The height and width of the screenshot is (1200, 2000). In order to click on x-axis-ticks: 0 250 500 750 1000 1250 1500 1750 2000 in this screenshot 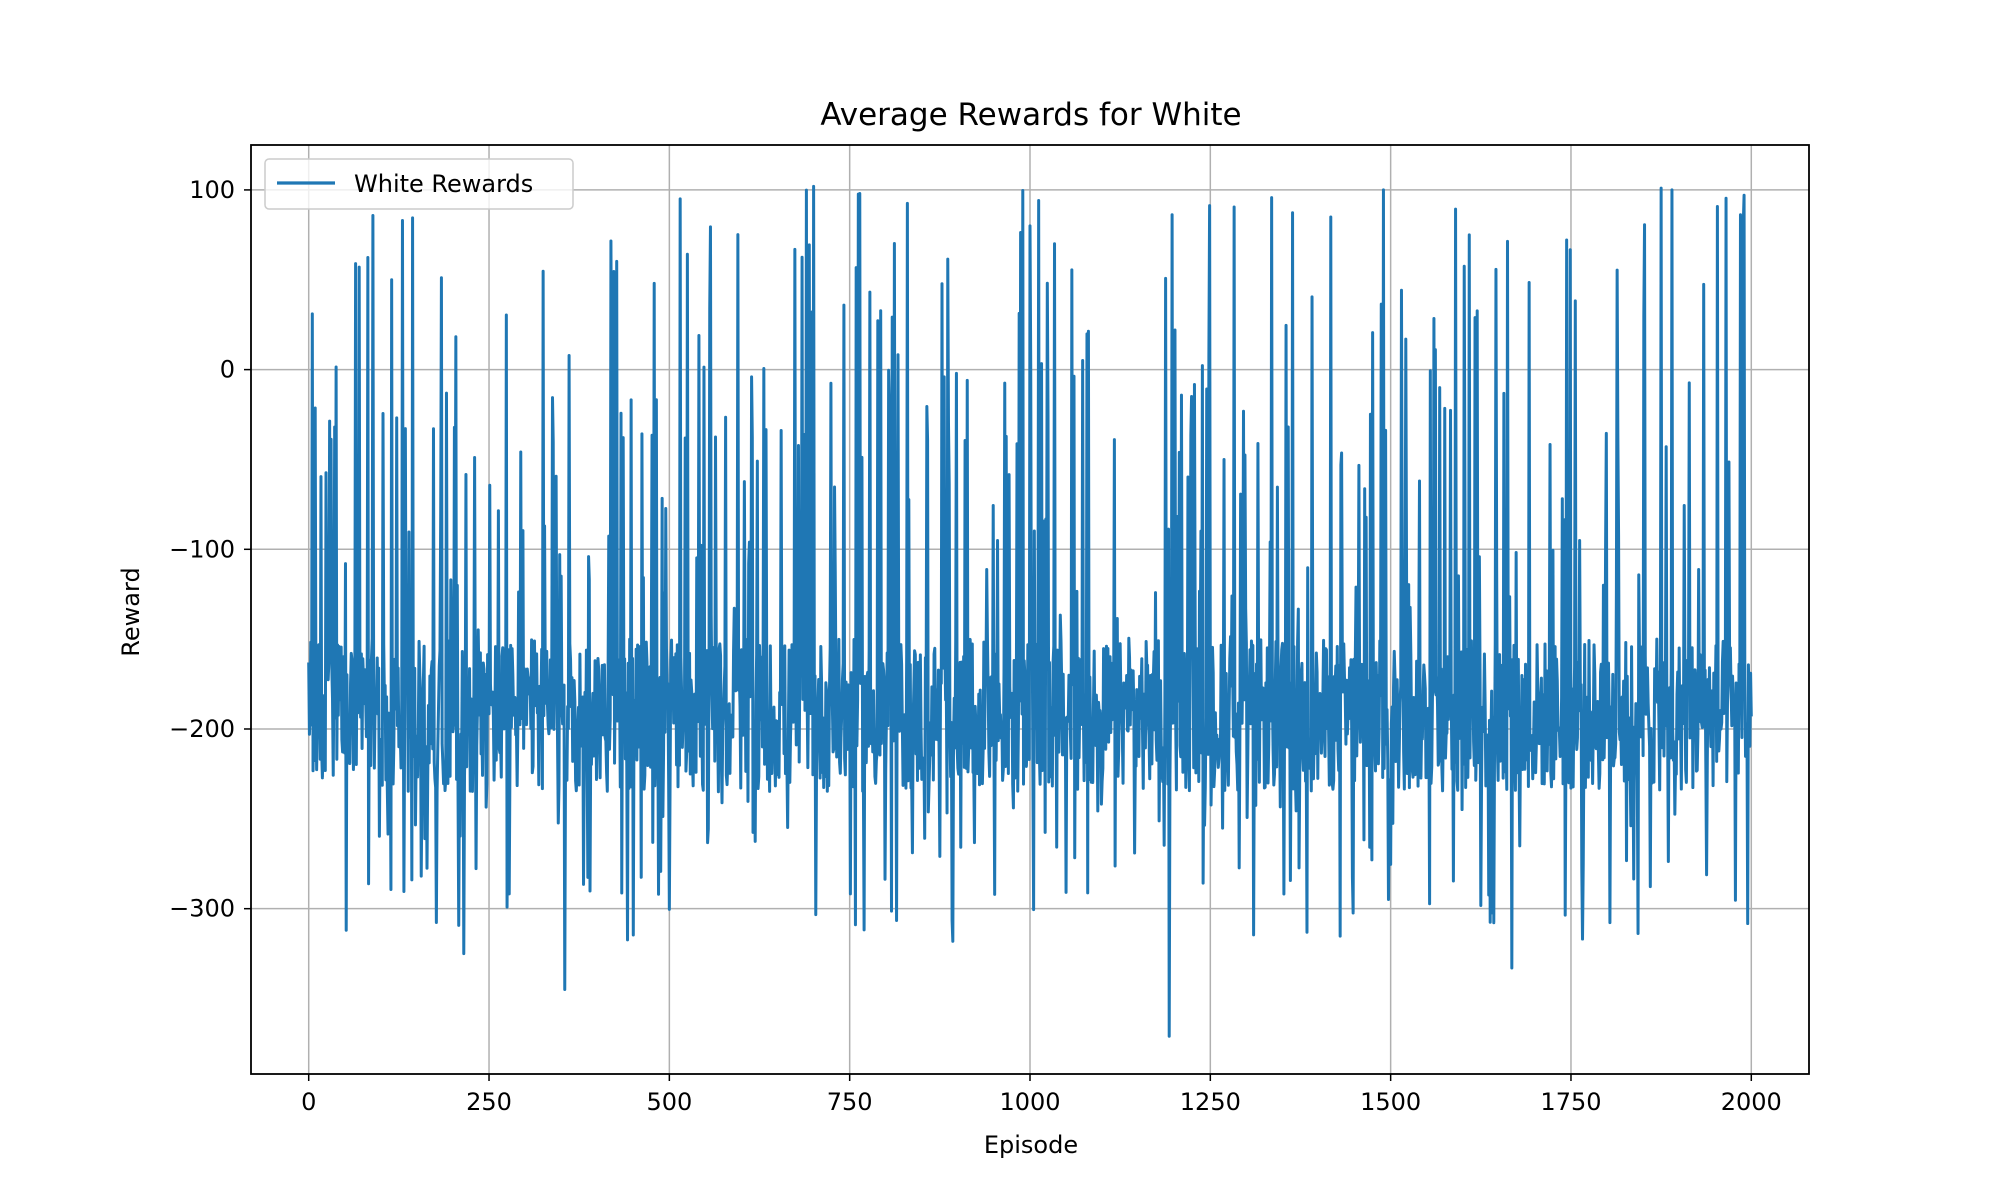, I will do `click(1041, 1095)`.